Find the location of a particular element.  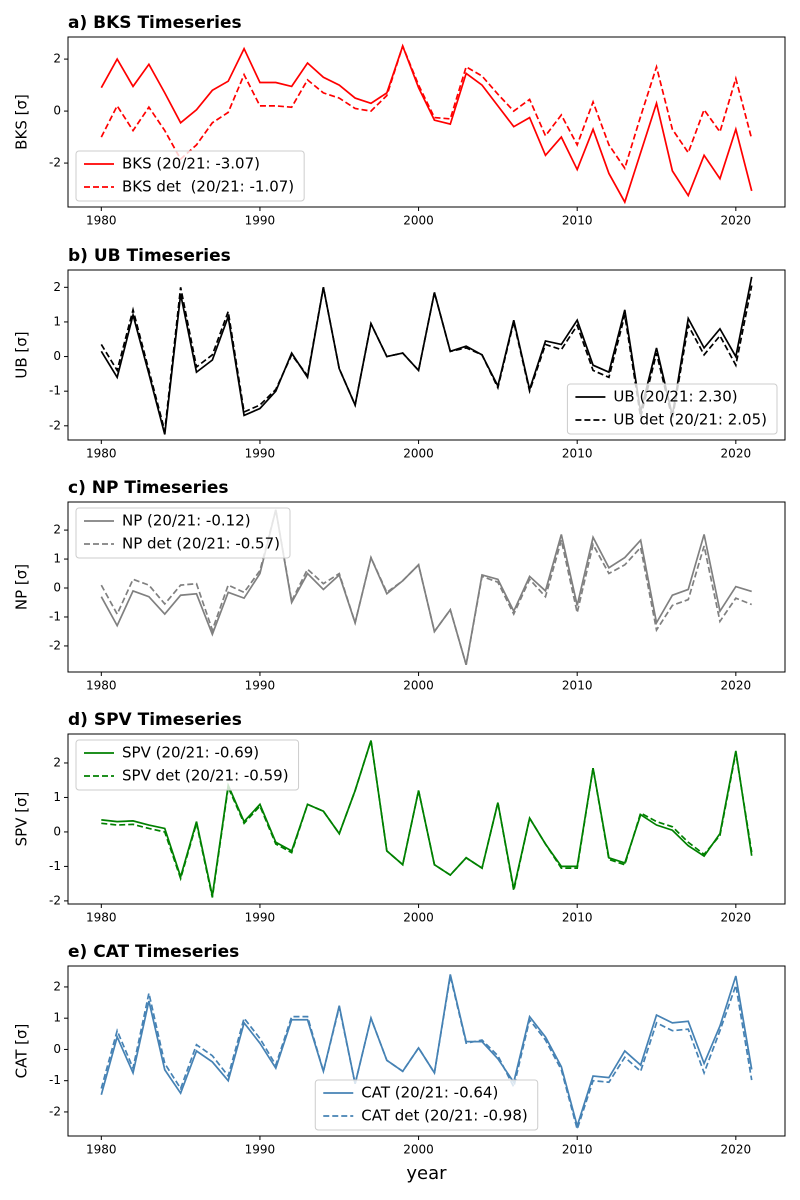

y-axis-label: BKS [σ] is located at coordinates (22, 122).